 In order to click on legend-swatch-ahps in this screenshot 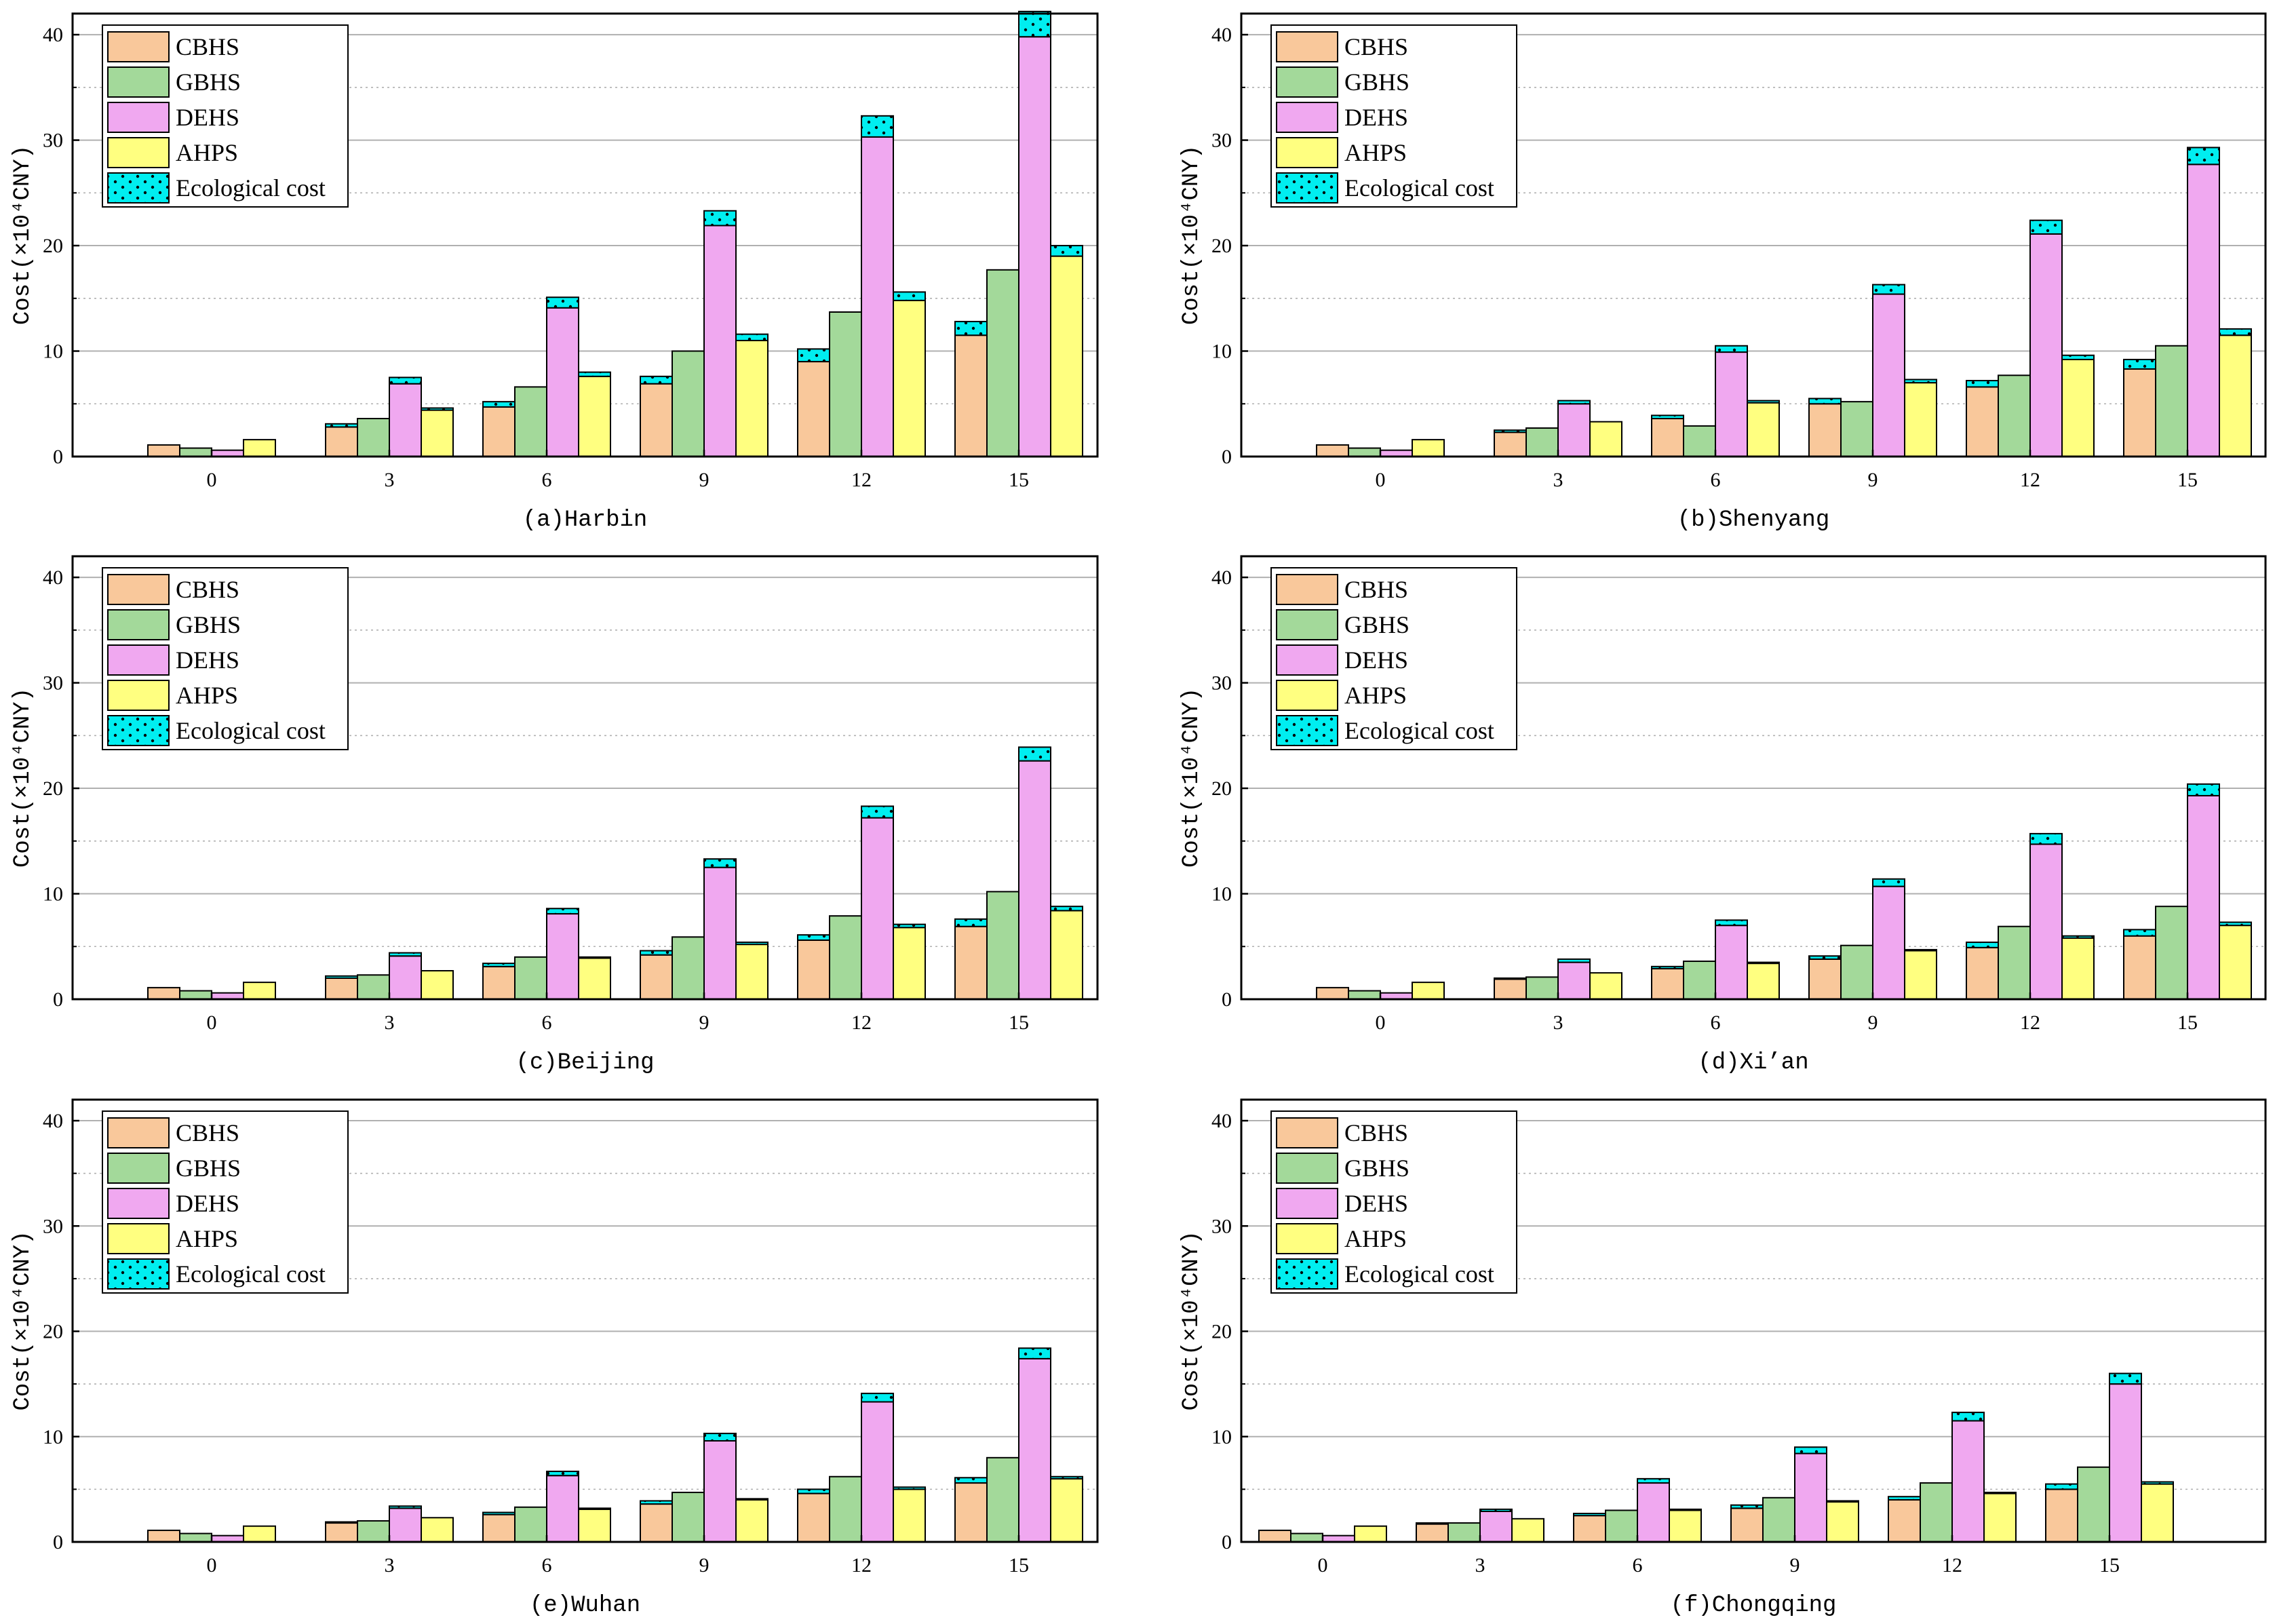, I will do `click(138, 152)`.